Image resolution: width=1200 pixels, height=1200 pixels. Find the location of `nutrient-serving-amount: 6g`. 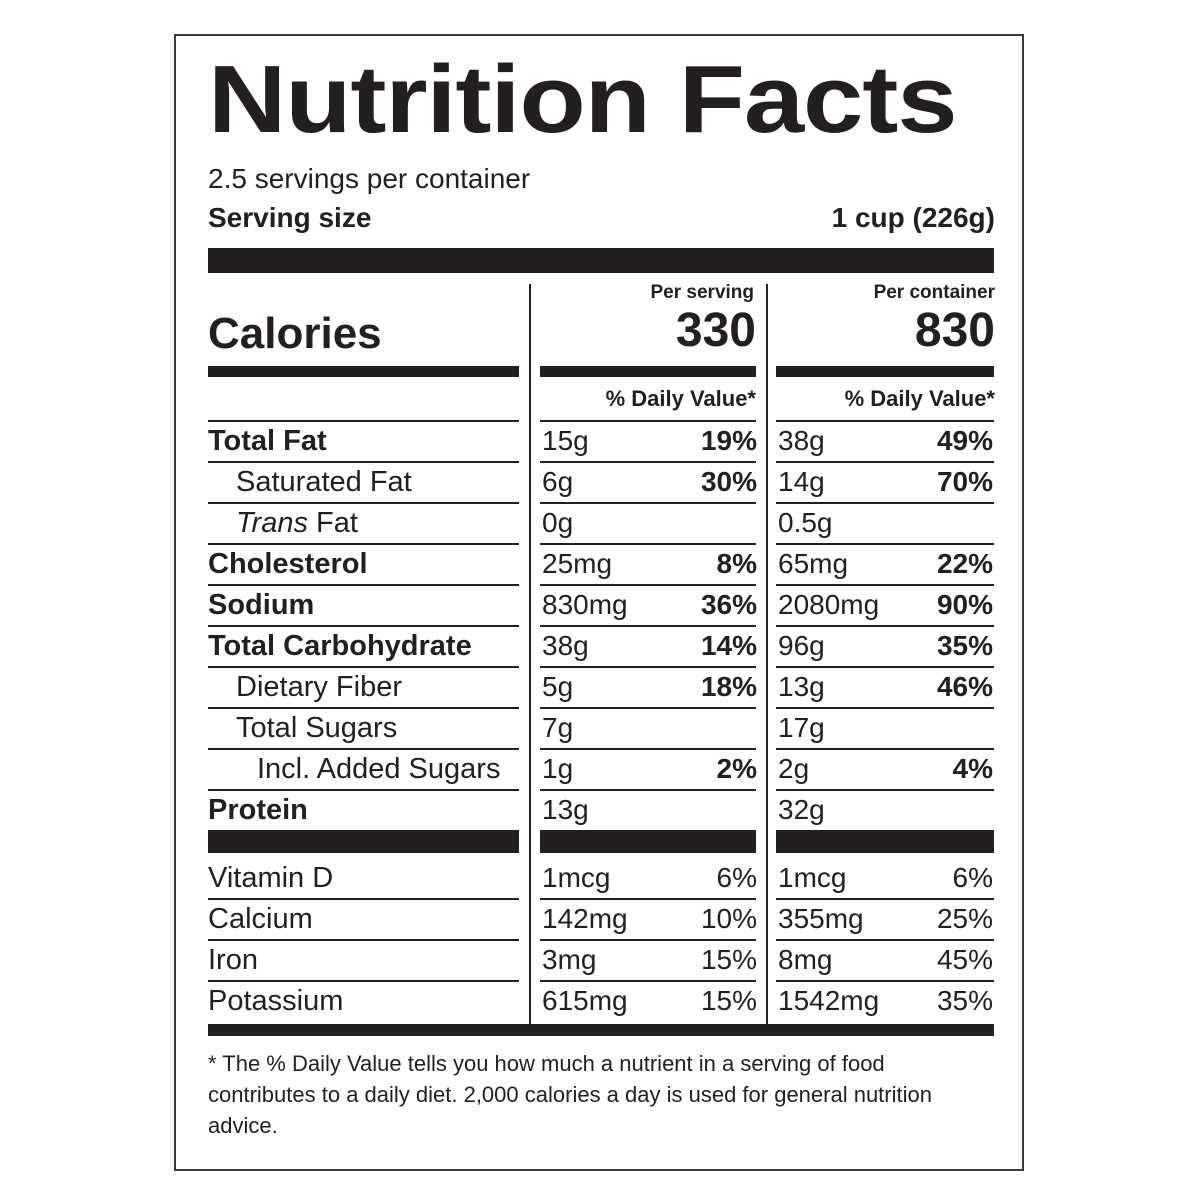

nutrient-serving-amount: 6g is located at coordinates (558, 481).